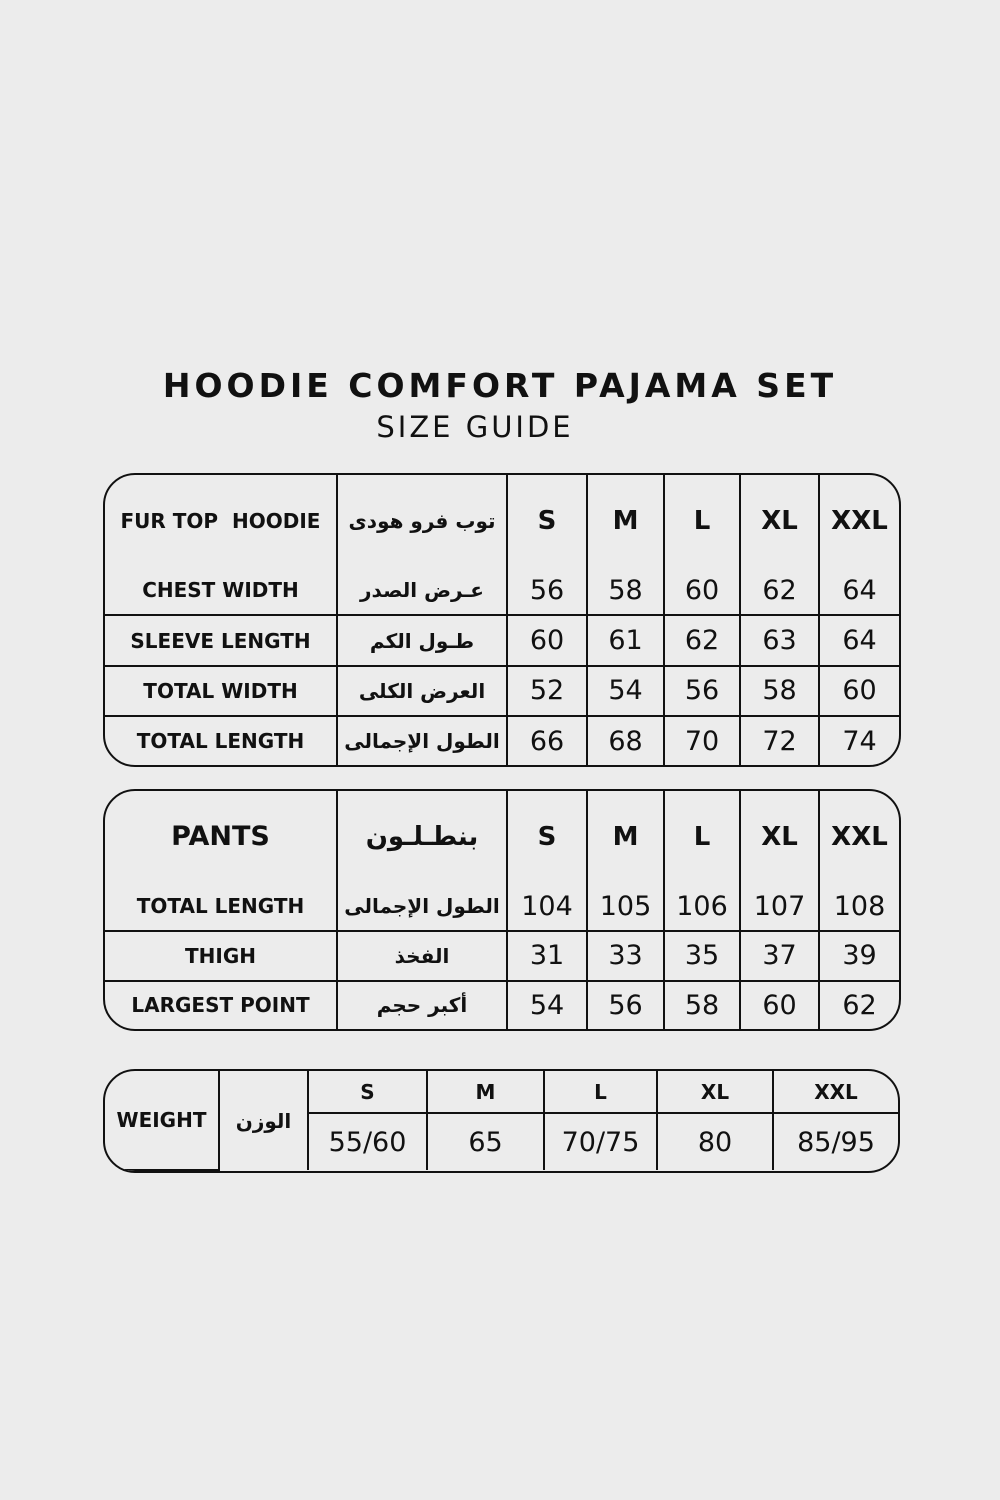  I want to click on measurement-value: 70, so click(702, 740).